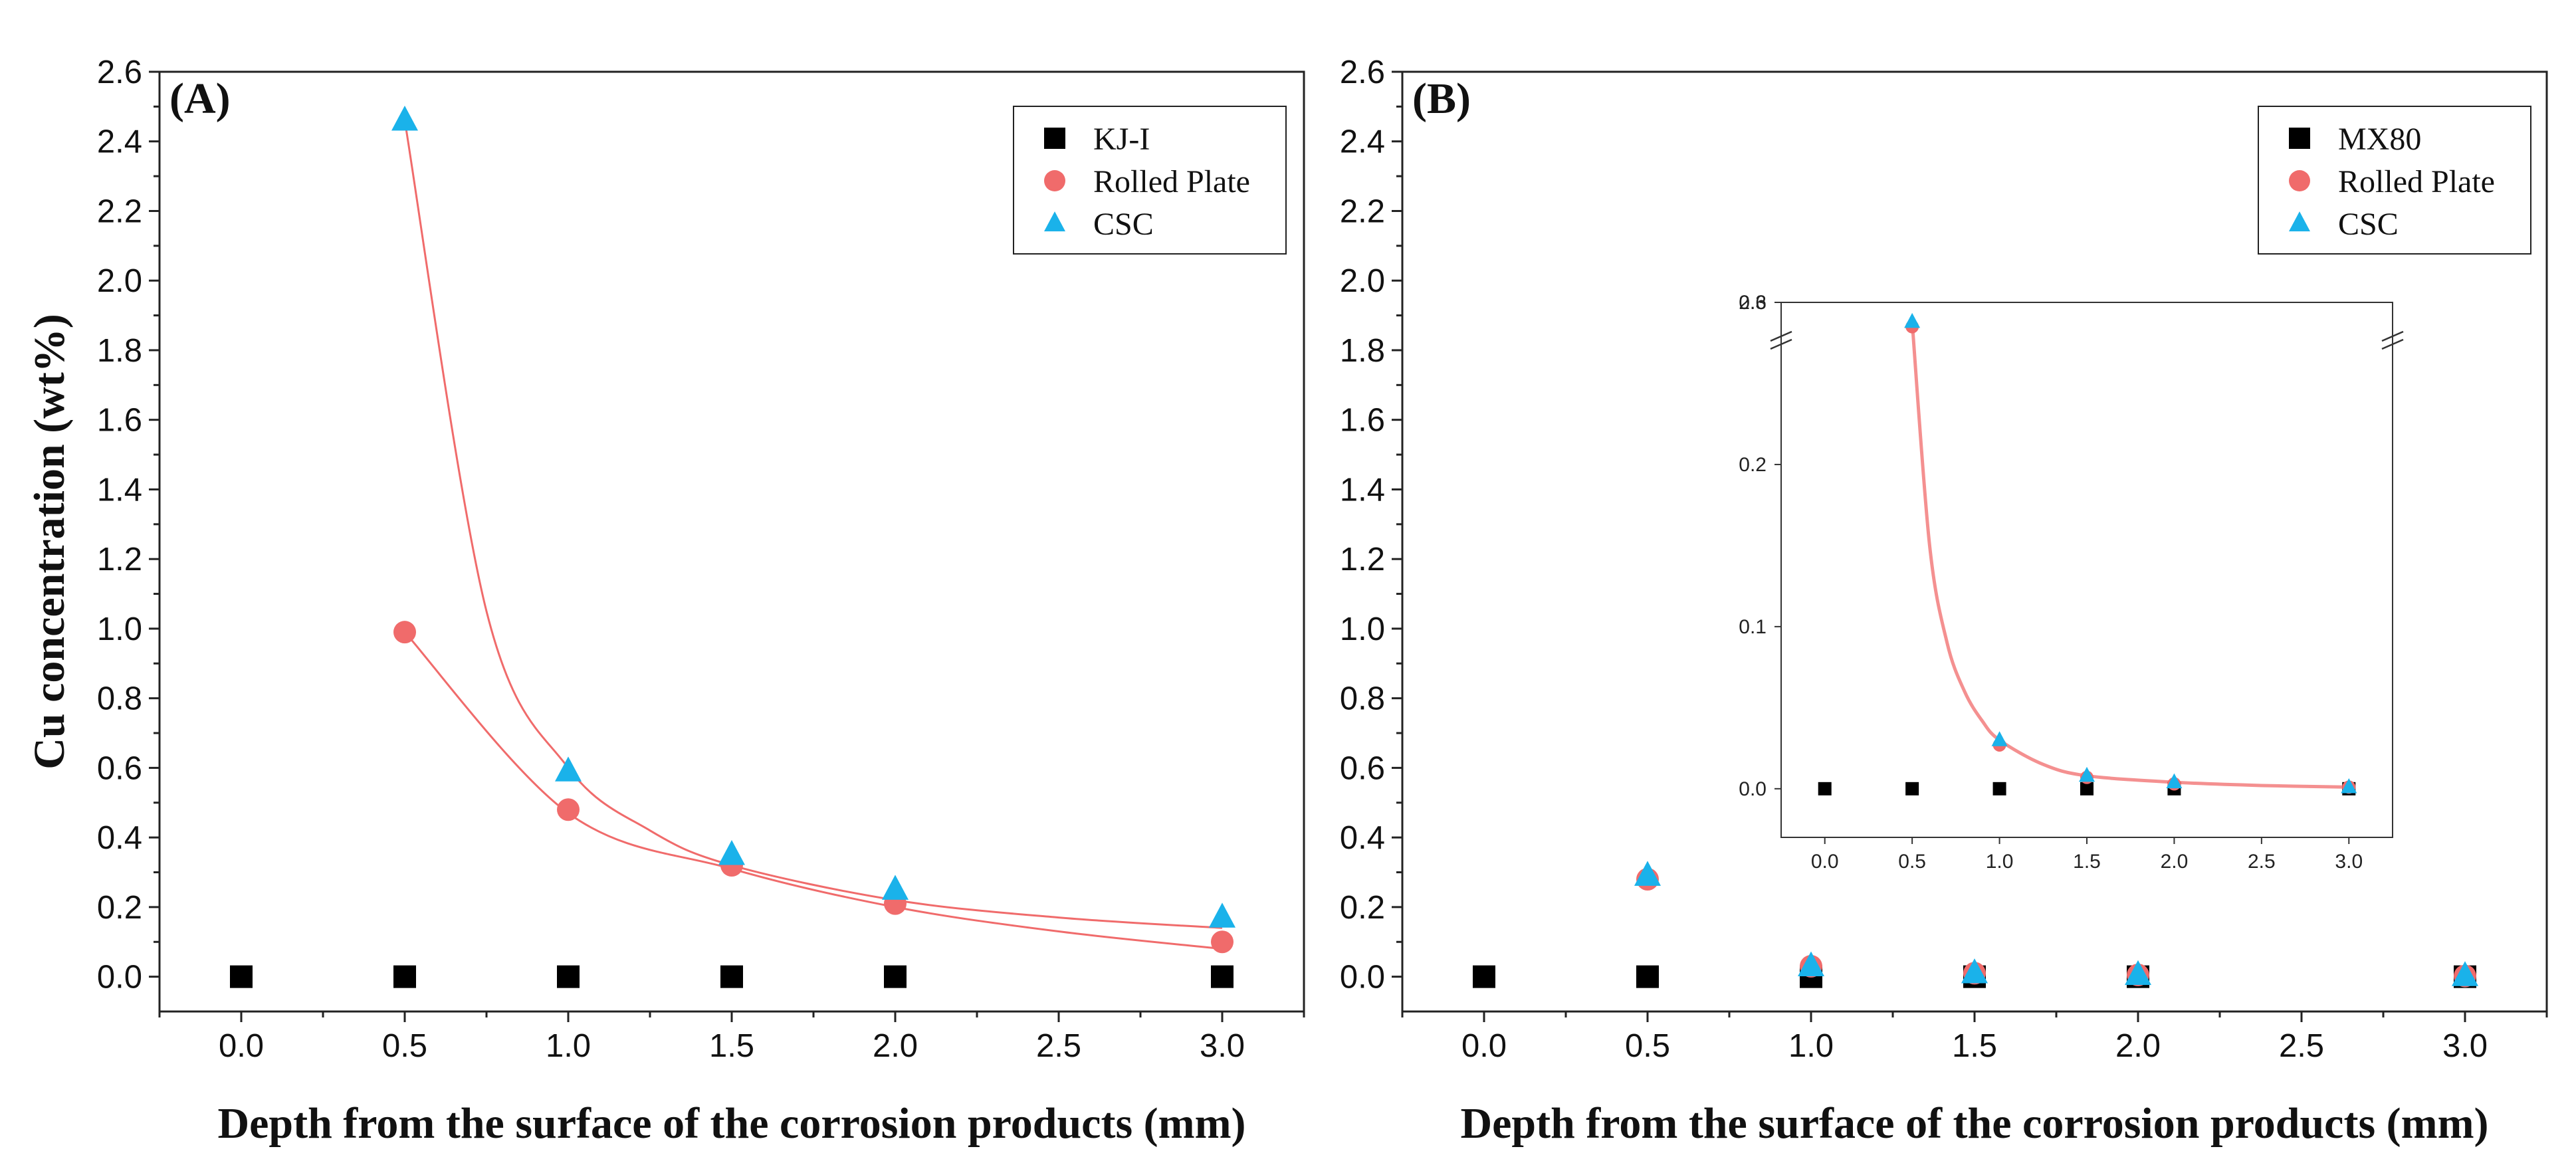 The image size is (2576, 1169). I want to click on legend-marker-square, so click(2299, 138).